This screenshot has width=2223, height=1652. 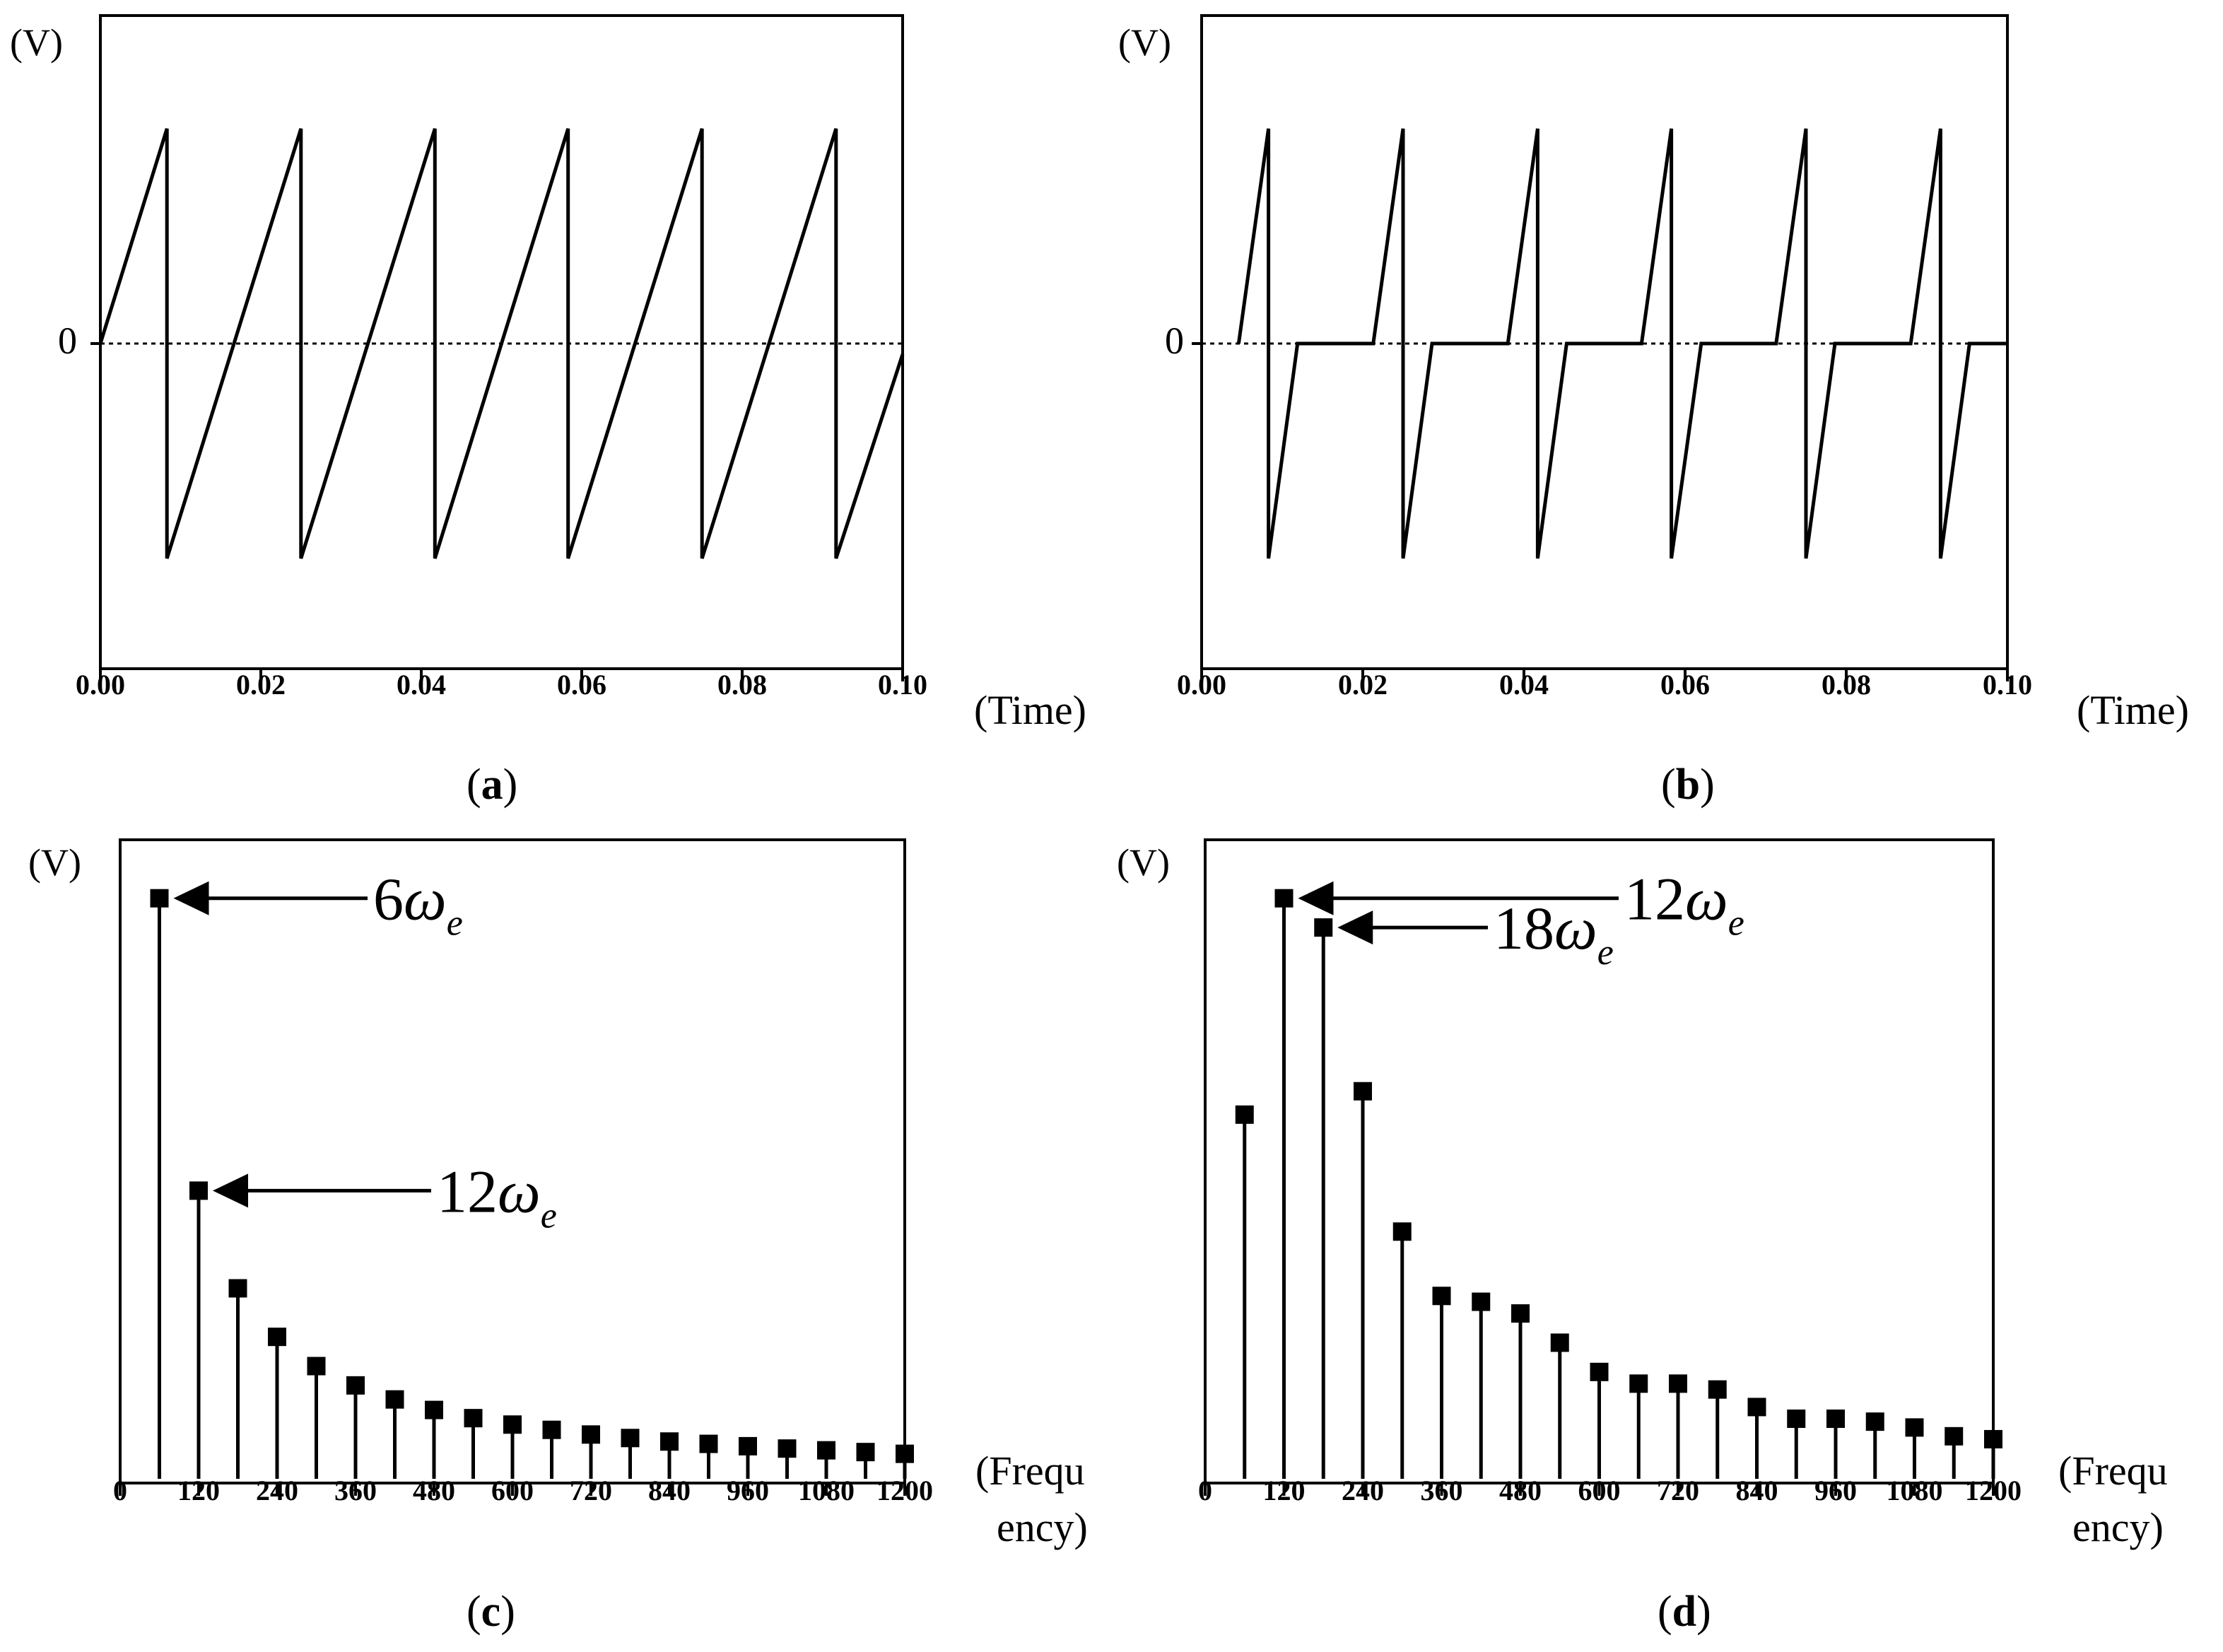 I want to click on panel-c-caption-letter: c, so click(x=491, y=1612).